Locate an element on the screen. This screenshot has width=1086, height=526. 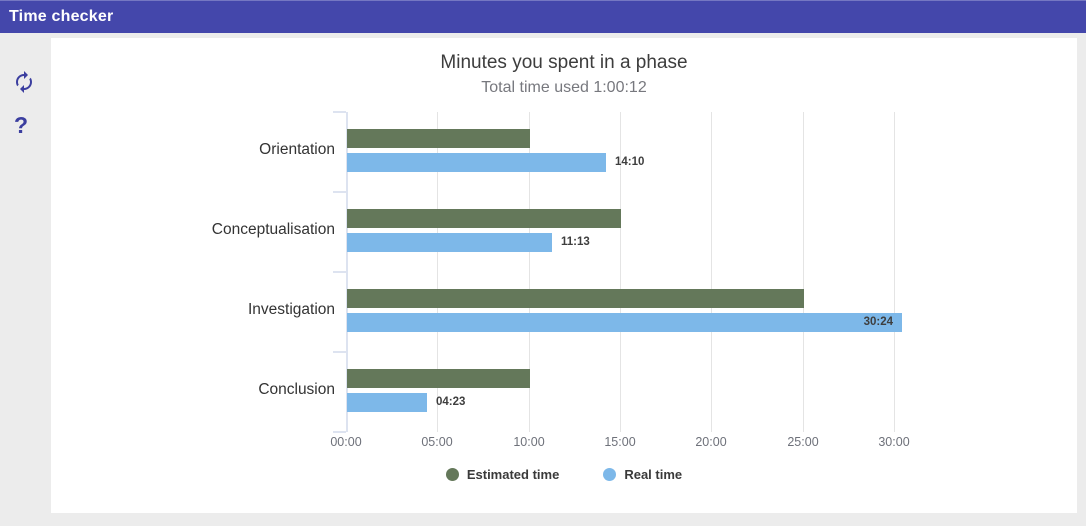
x-axis-tick-label: 15:00 is located at coordinates (620, 442).